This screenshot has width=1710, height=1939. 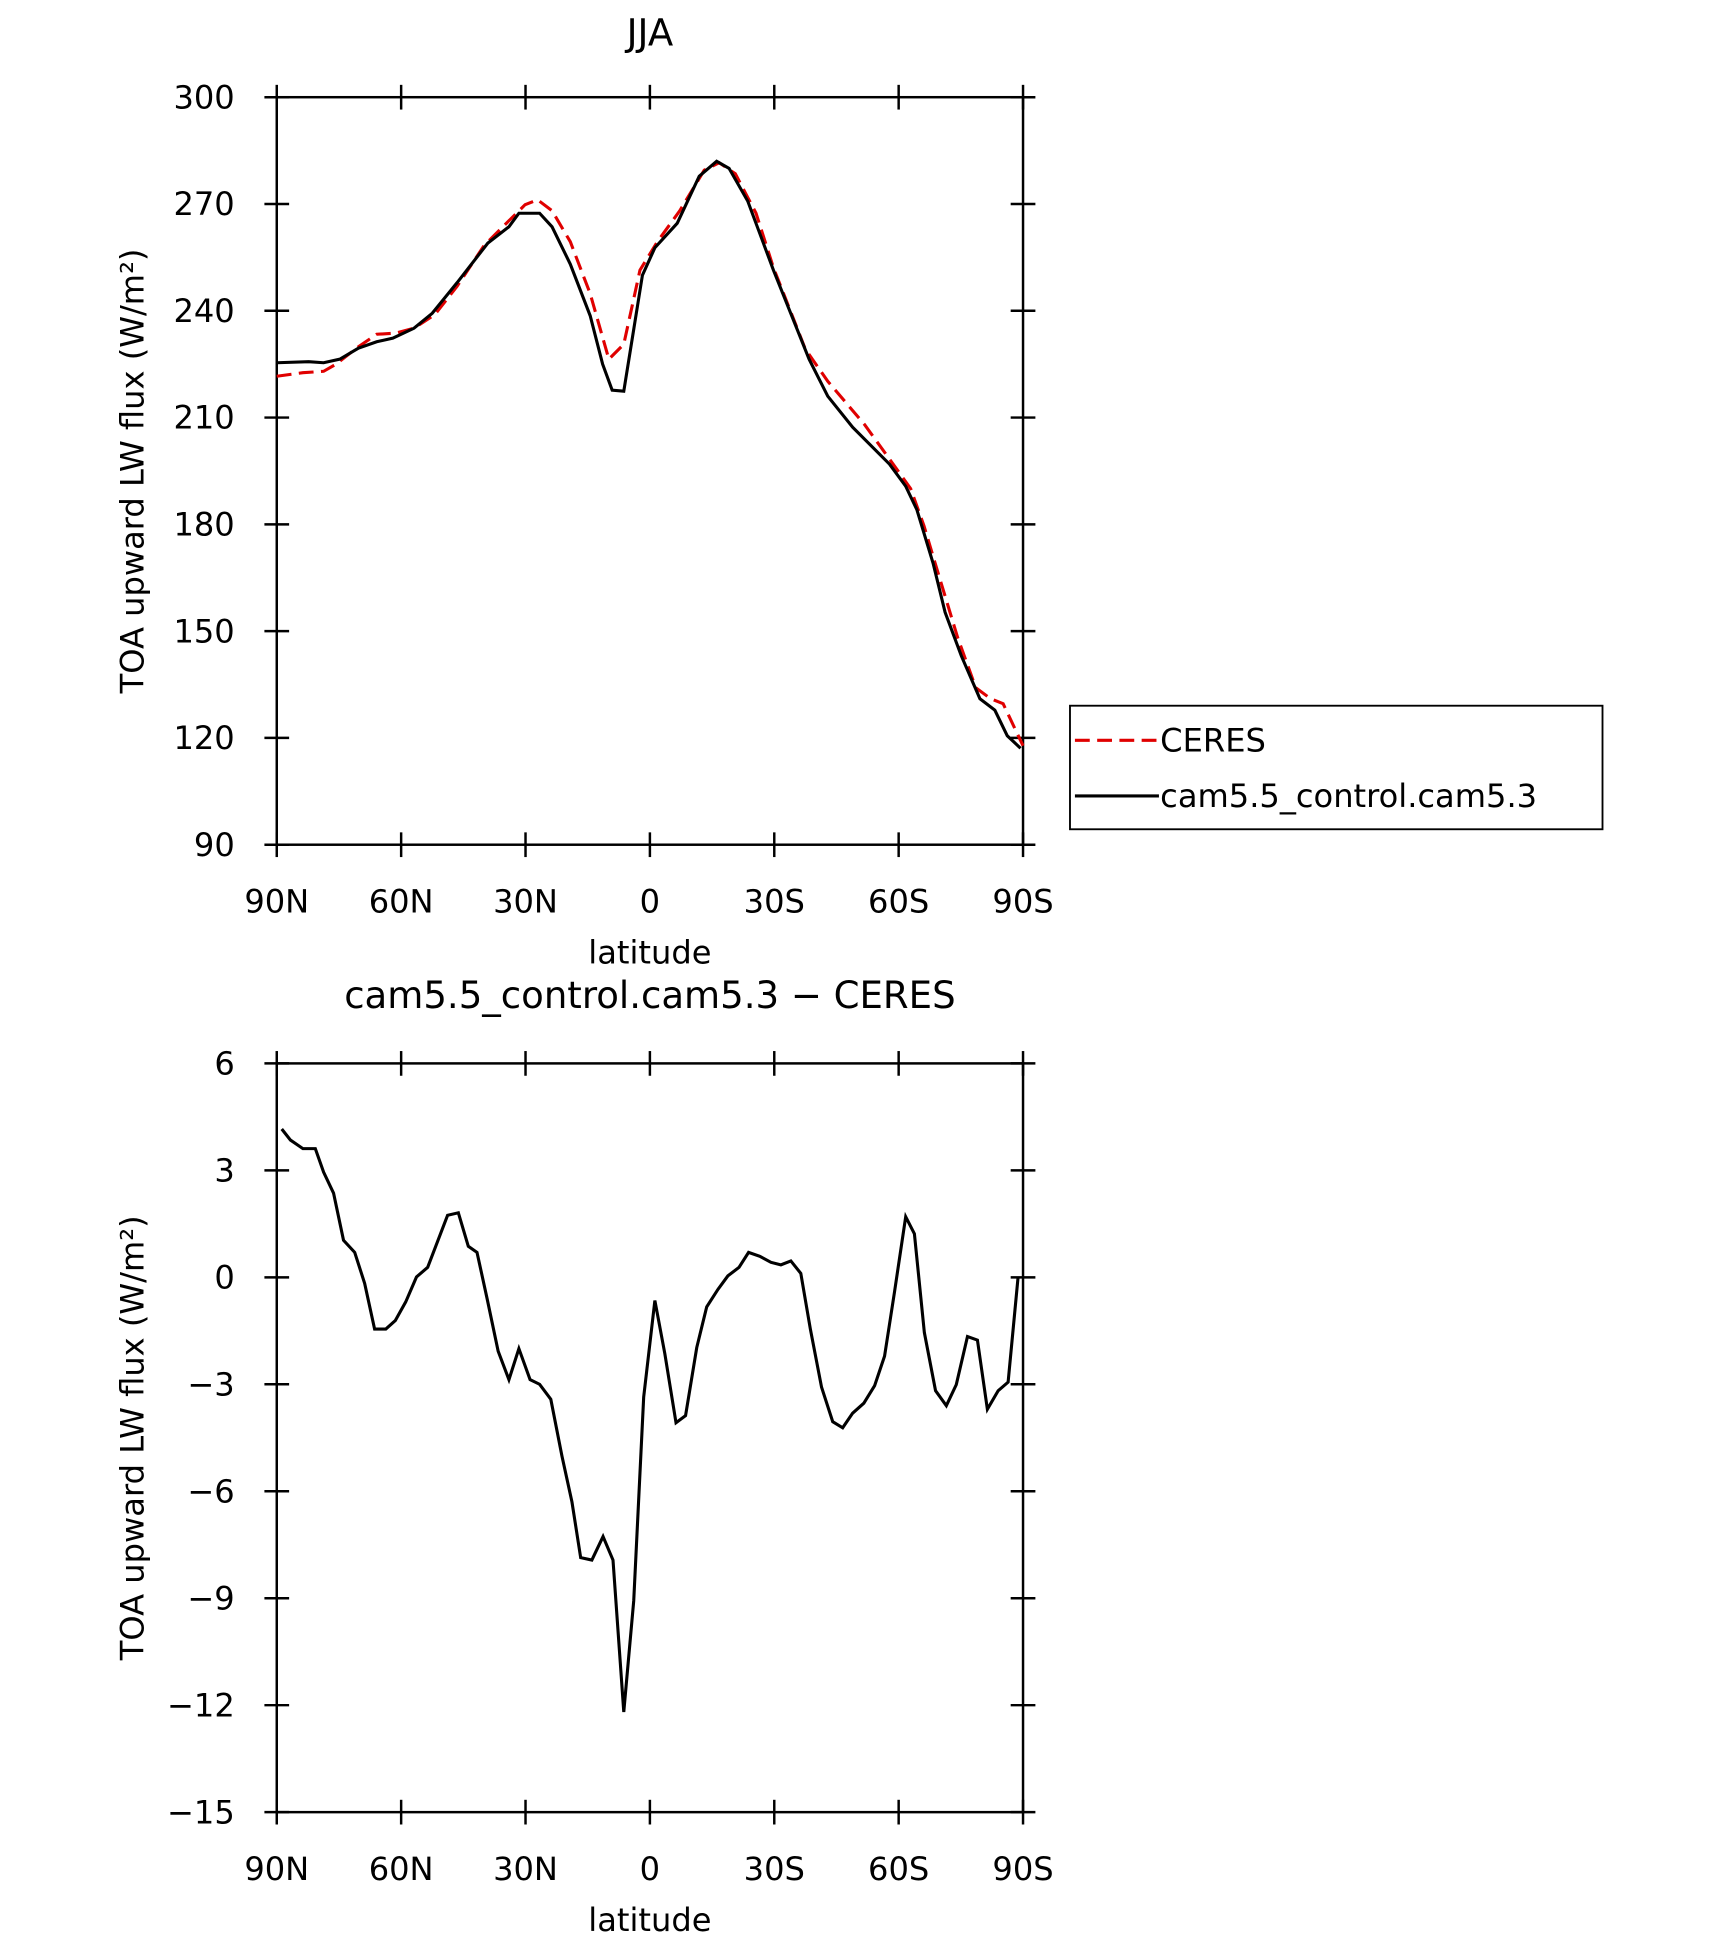 What do you see at coordinates (214, 845) in the screenshot?
I see `y-tick-label: 90` at bounding box center [214, 845].